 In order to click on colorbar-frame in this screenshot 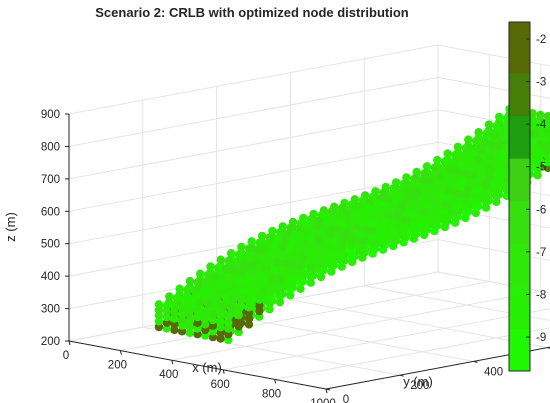, I will do `click(519, 196)`.